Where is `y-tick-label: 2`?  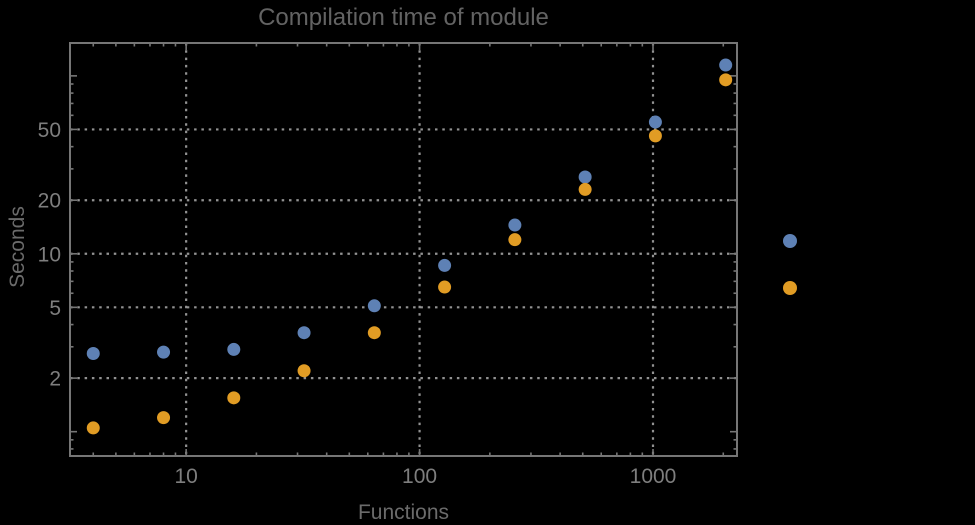
y-tick-label: 2 is located at coordinates (55, 379).